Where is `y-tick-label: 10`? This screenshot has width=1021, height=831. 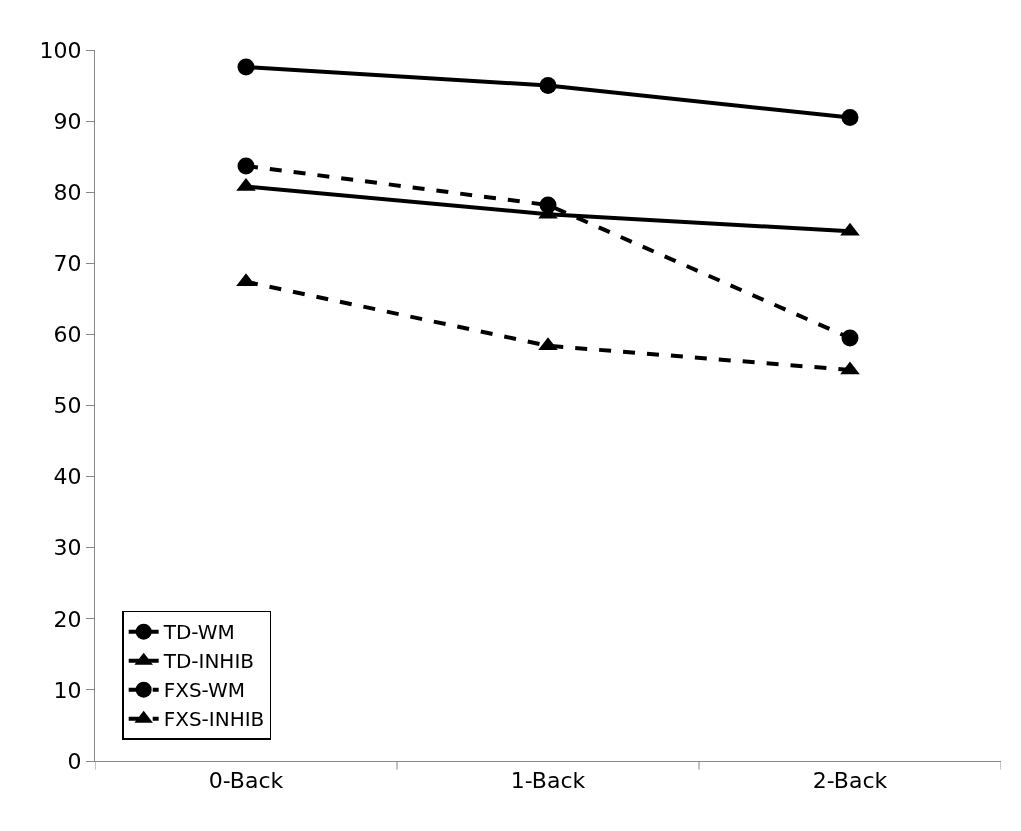 y-tick-label: 10 is located at coordinates (67, 690).